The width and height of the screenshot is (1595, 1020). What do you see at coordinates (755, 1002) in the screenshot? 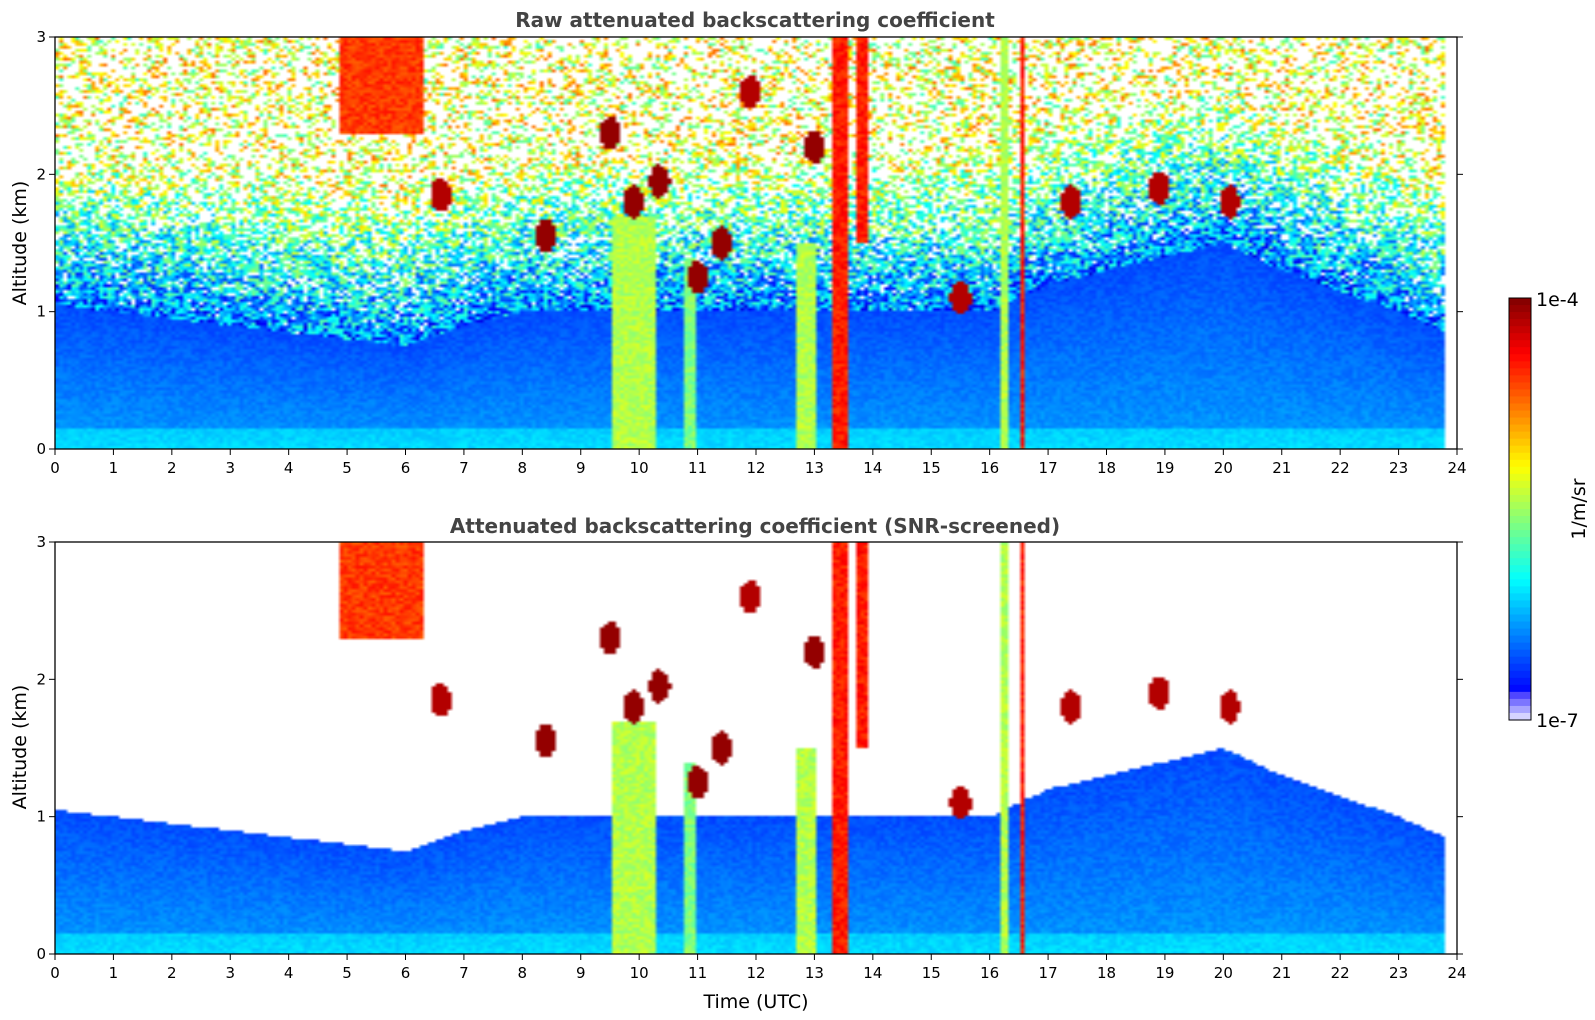
I see `panel-screened-x-label: Time (UTC)` at bounding box center [755, 1002].